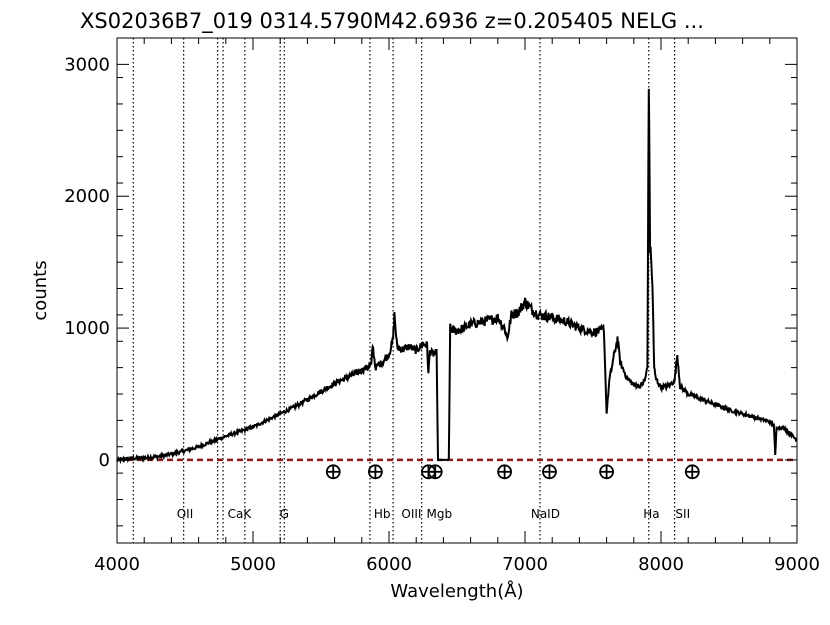 The height and width of the screenshot is (625, 830). I want to click on x-tick-label: 9000, so click(797, 564).